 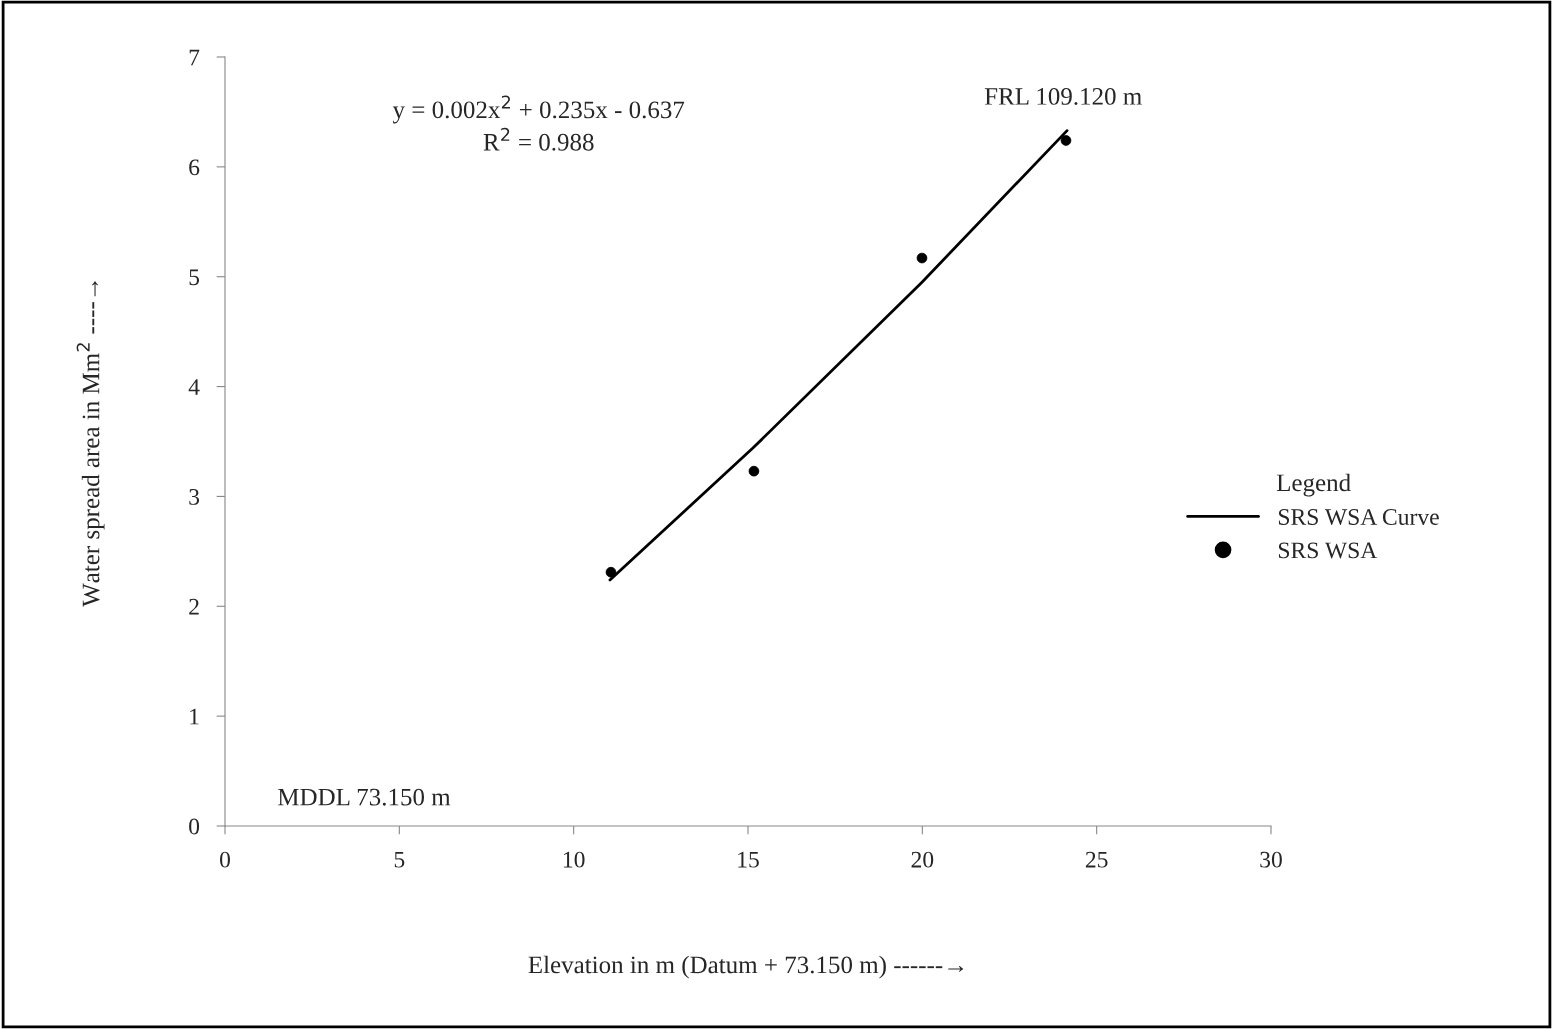 I want to click on y-tick-label: 4, so click(x=194, y=387).